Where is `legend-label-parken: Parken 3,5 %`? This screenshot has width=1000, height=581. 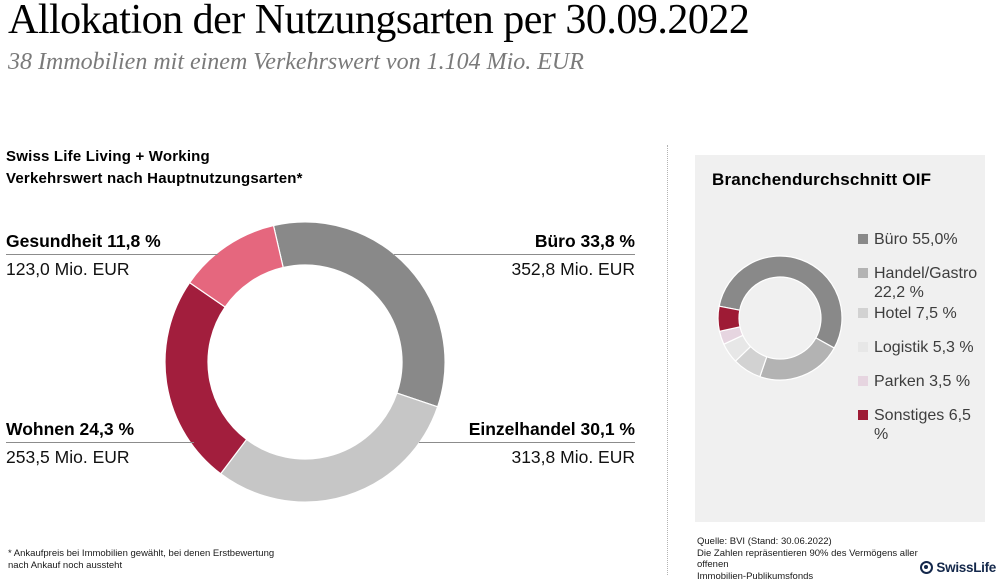 legend-label-parken: Parken 3,5 % is located at coordinates (922, 381).